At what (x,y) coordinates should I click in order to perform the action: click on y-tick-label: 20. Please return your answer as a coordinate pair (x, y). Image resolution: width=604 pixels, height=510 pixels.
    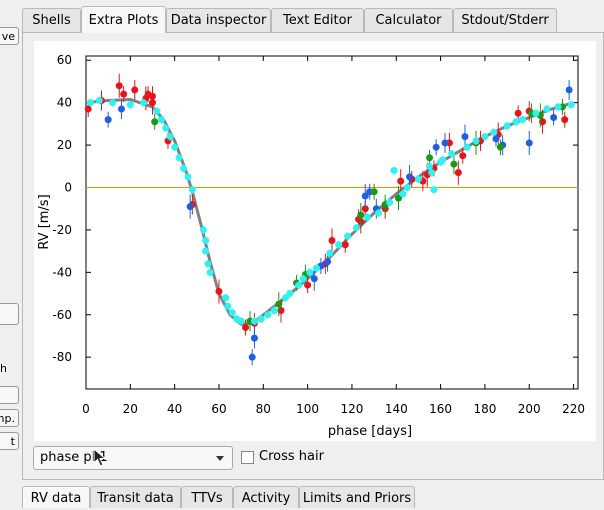
    Looking at the image, I should click on (64, 145).